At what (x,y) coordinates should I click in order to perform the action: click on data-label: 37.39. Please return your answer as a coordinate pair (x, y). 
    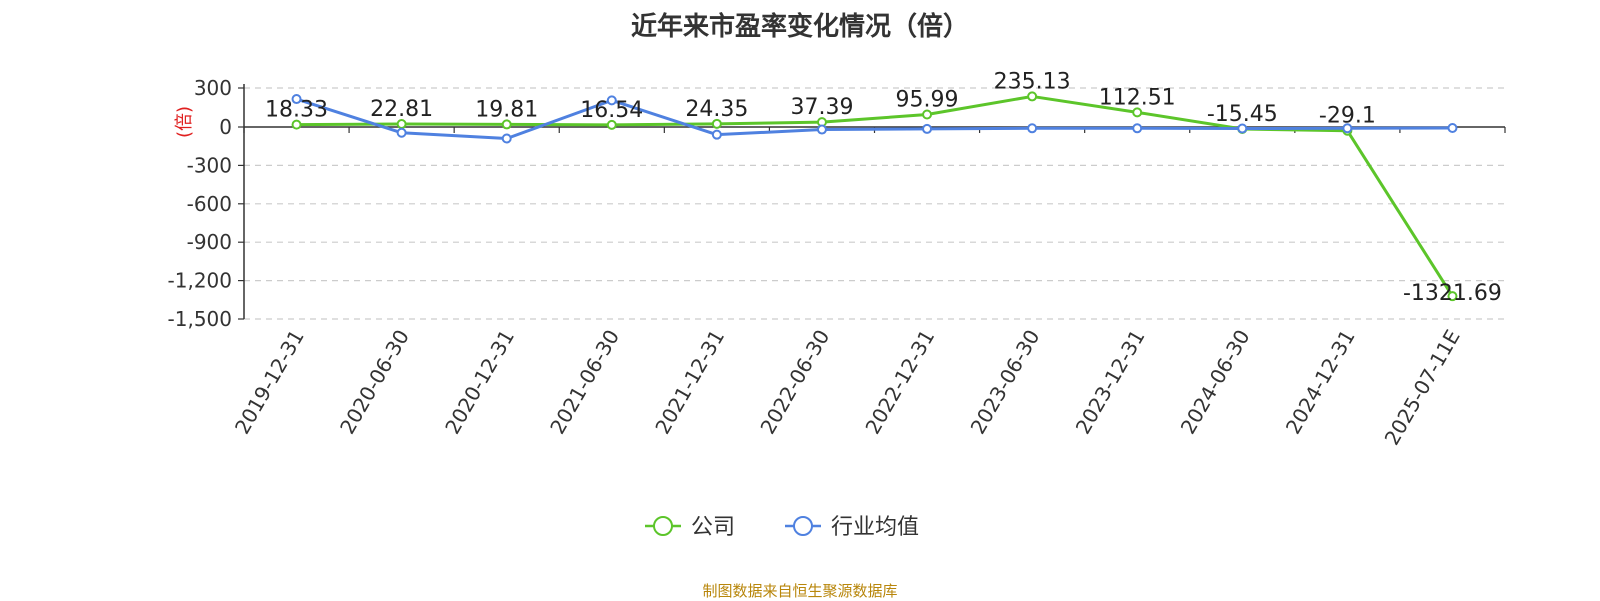
    Looking at the image, I should click on (821, 107).